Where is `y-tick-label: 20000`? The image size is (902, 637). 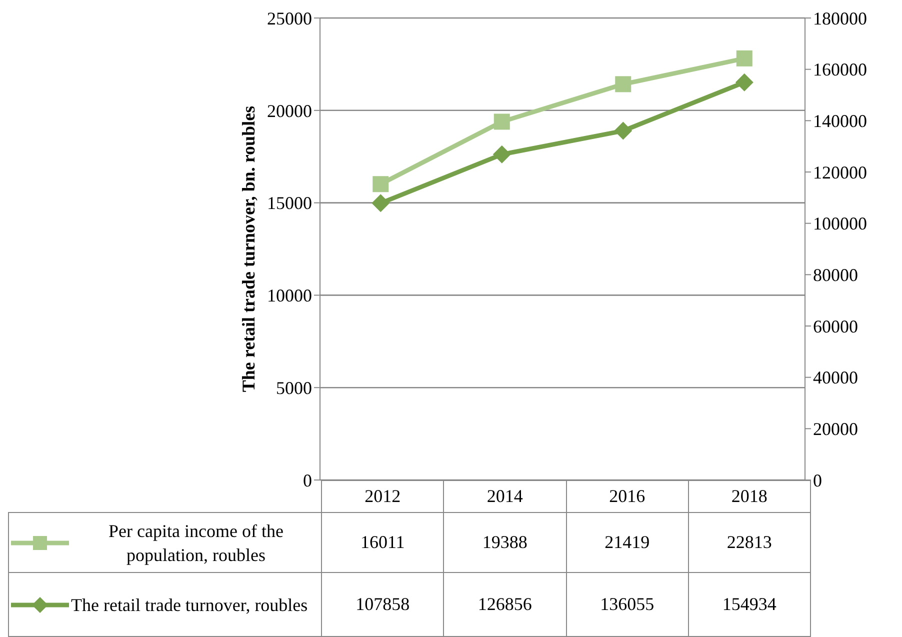 y-tick-label: 20000 is located at coordinates (289, 110).